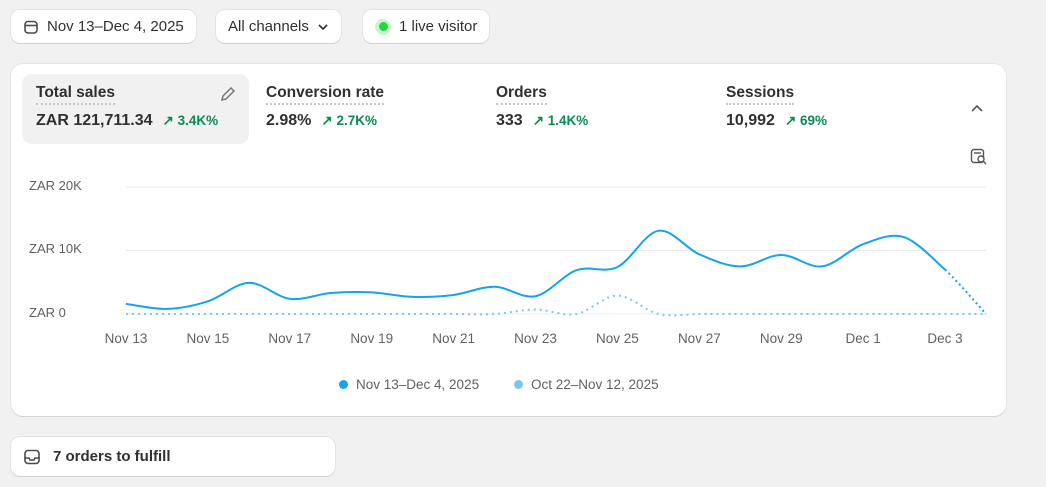 The image size is (1046, 487). I want to click on live-visitor-button: 1 live visitor, so click(426, 26).